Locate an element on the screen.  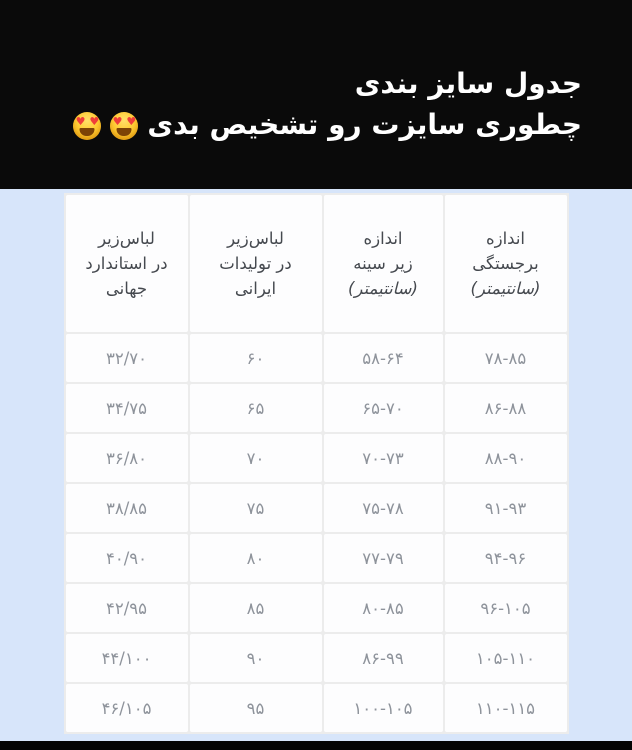
size-cell: ۸۸-۹۰ is located at coordinates (505, 458).